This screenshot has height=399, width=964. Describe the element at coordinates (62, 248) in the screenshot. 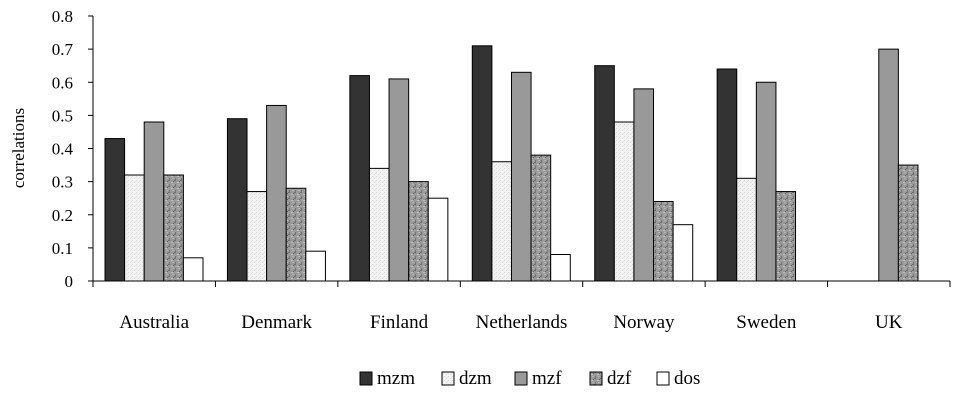

I see `y-tick-label: 0.1` at that location.